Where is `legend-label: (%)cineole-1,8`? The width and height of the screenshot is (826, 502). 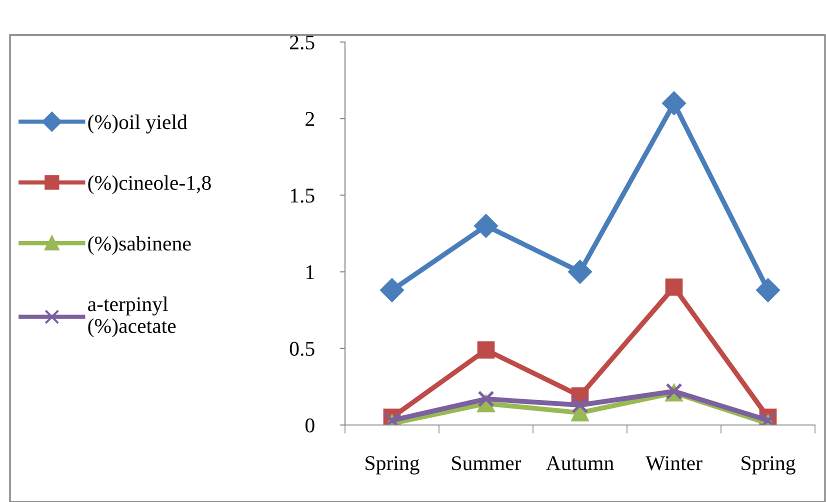
legend-label: (%)cineole-1,8 is located at coordinates (149, 184).